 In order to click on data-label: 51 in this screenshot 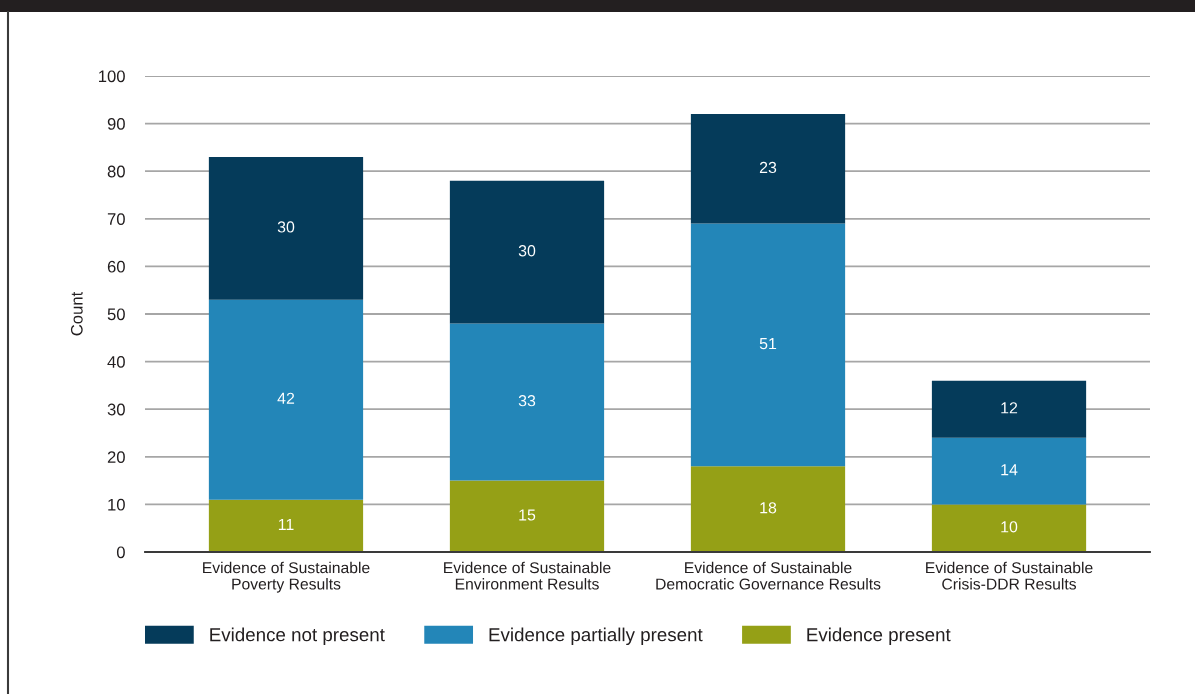, I will do `click(768, 344)`.